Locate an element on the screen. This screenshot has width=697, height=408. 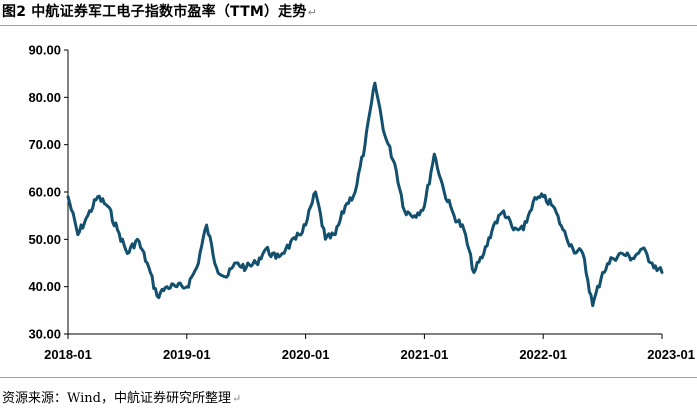
y-tick-label: 90.00 is located at coordinates (44, 50).